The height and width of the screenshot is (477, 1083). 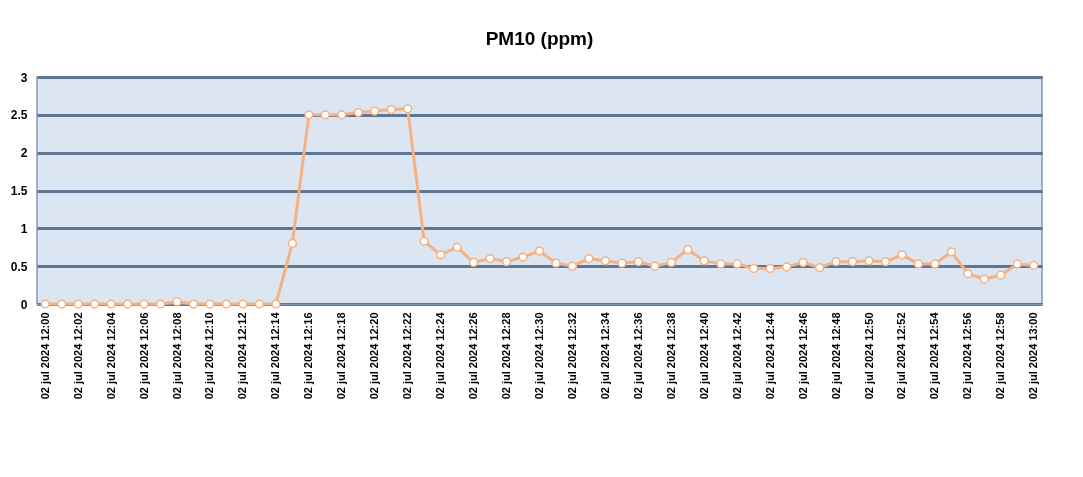 I want to click on x-tick-label: 02 jul 2024 12:06, so click(x=143, y=356).